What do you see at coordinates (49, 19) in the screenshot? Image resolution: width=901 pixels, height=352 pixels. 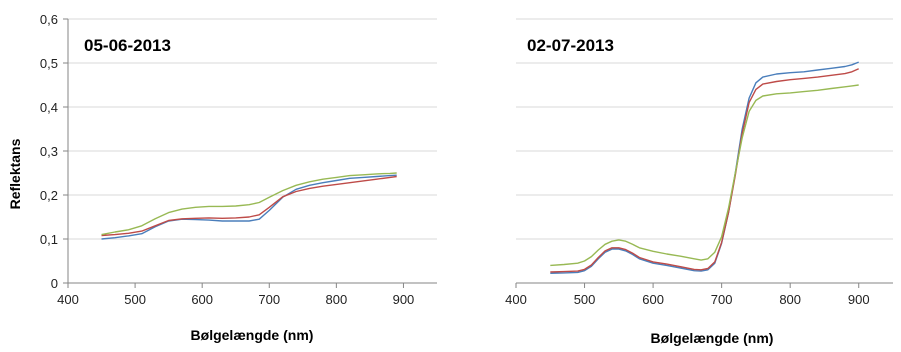 I see `y-tick-label: 0,6` at bounding box center [49, 19].